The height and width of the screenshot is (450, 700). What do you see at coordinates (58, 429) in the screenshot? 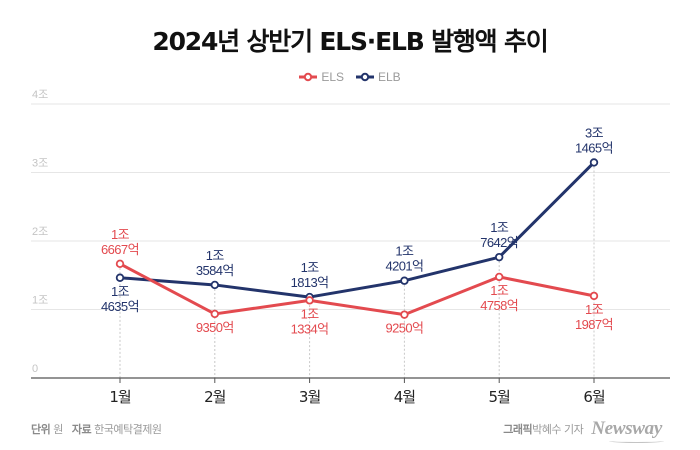
I see `unit-value: 원` at bounding box center [58, 429].